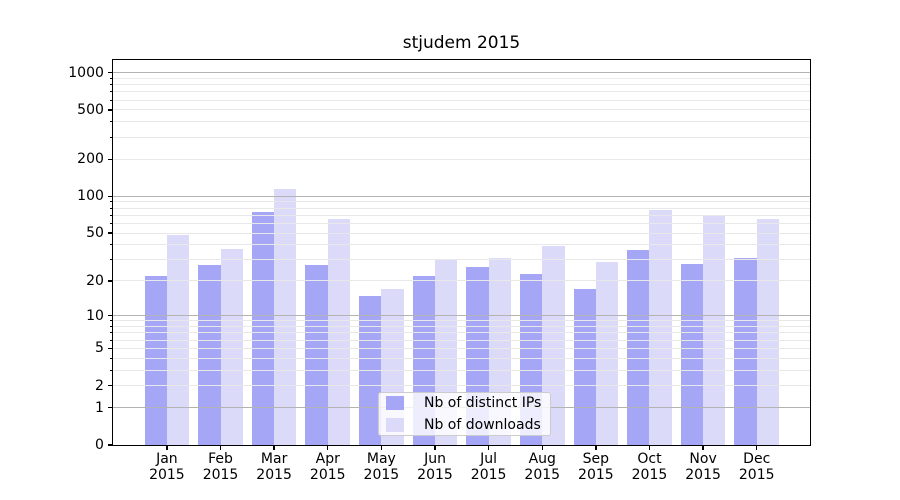 This screenshot has width=900, height=500. I want to click on x-tick-dec, so click(757, 448).